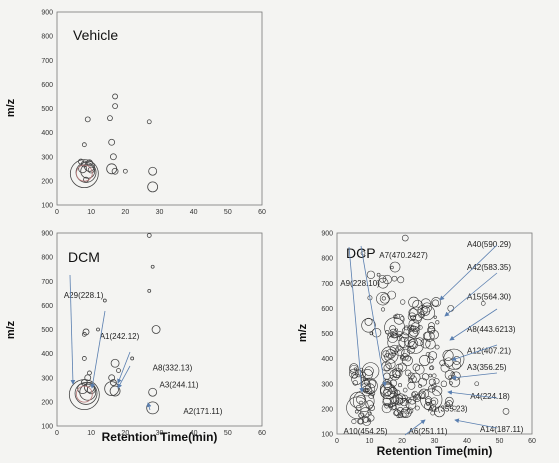 Image resolution: width=559 pixels, height=463 pixels. What do you see at coordinates (489, 351) in the screenshot?
I see `annotation-label: A12(407.21)` at bounding box center [489, 351].